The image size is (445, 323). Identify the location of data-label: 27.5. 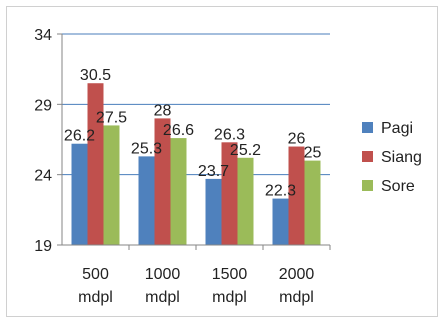
(111, 117).